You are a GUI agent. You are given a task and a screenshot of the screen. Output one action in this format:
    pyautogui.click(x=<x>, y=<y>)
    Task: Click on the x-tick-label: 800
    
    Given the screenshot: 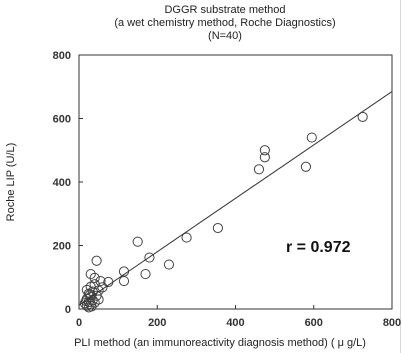 What is the action you would take?
    pyautogui.click(x=392, y=323)
    